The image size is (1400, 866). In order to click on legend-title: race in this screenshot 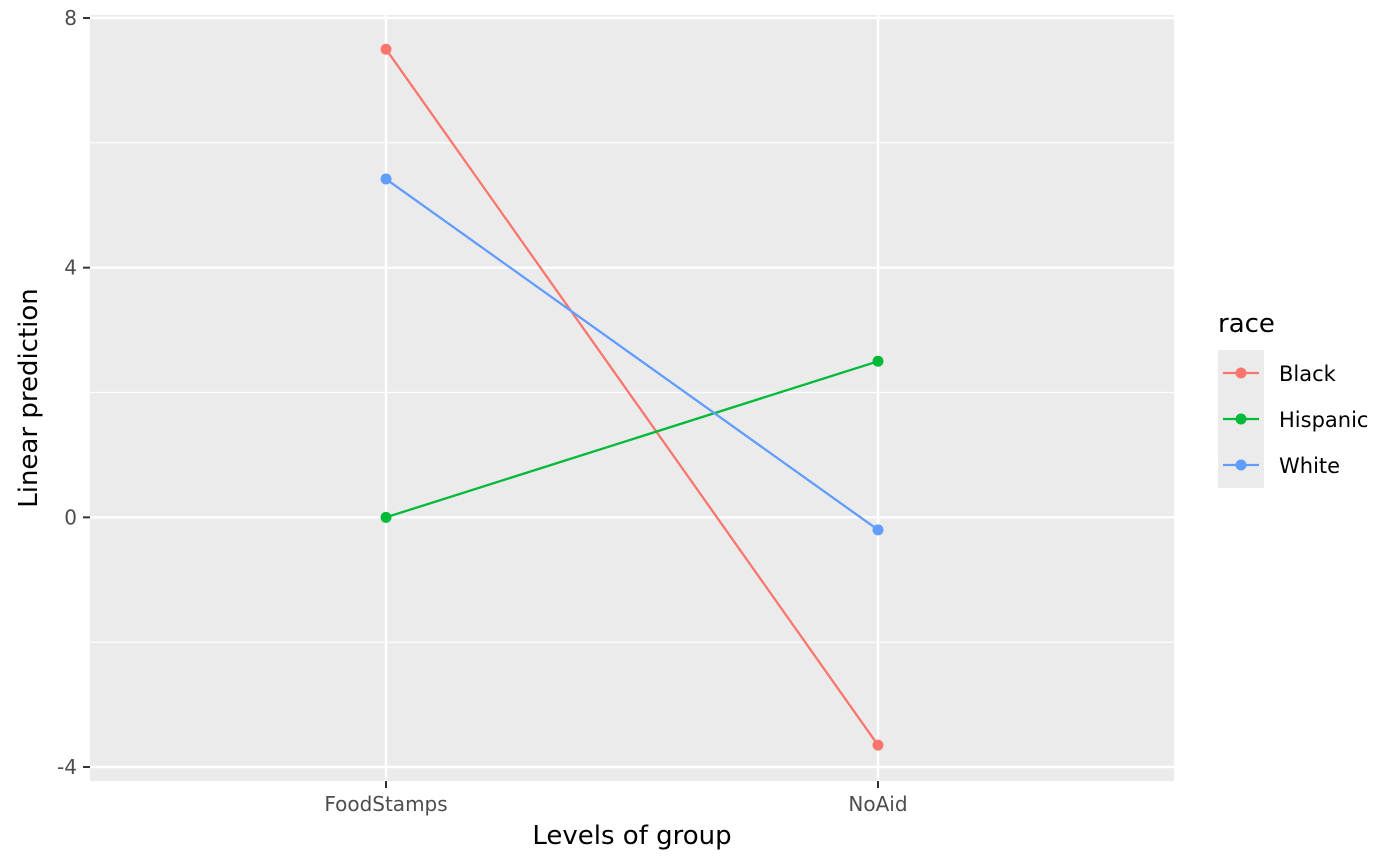, I will do `click(1246, 324)`.